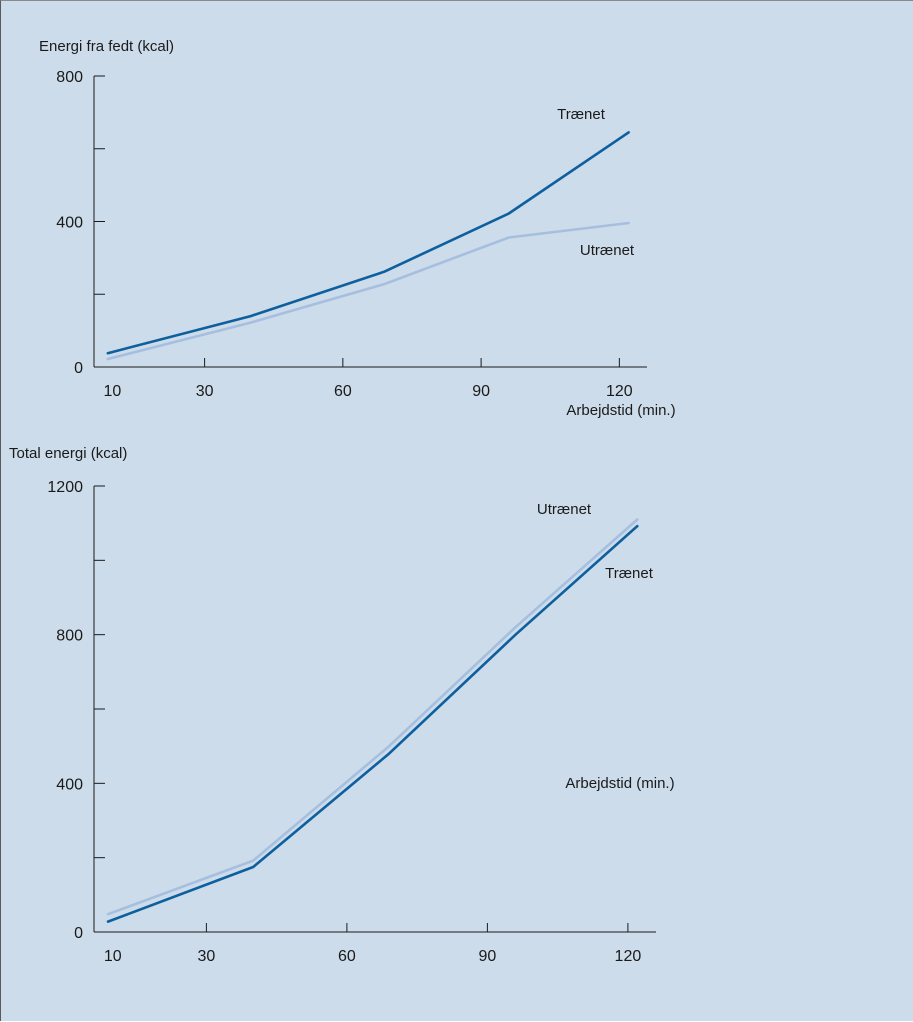 This screenshot has width=913, height=1022. Describe the element at coordinates (581, 114) in the screenshot. I see `chart1-series-label-traenet: Trænet` at that location.